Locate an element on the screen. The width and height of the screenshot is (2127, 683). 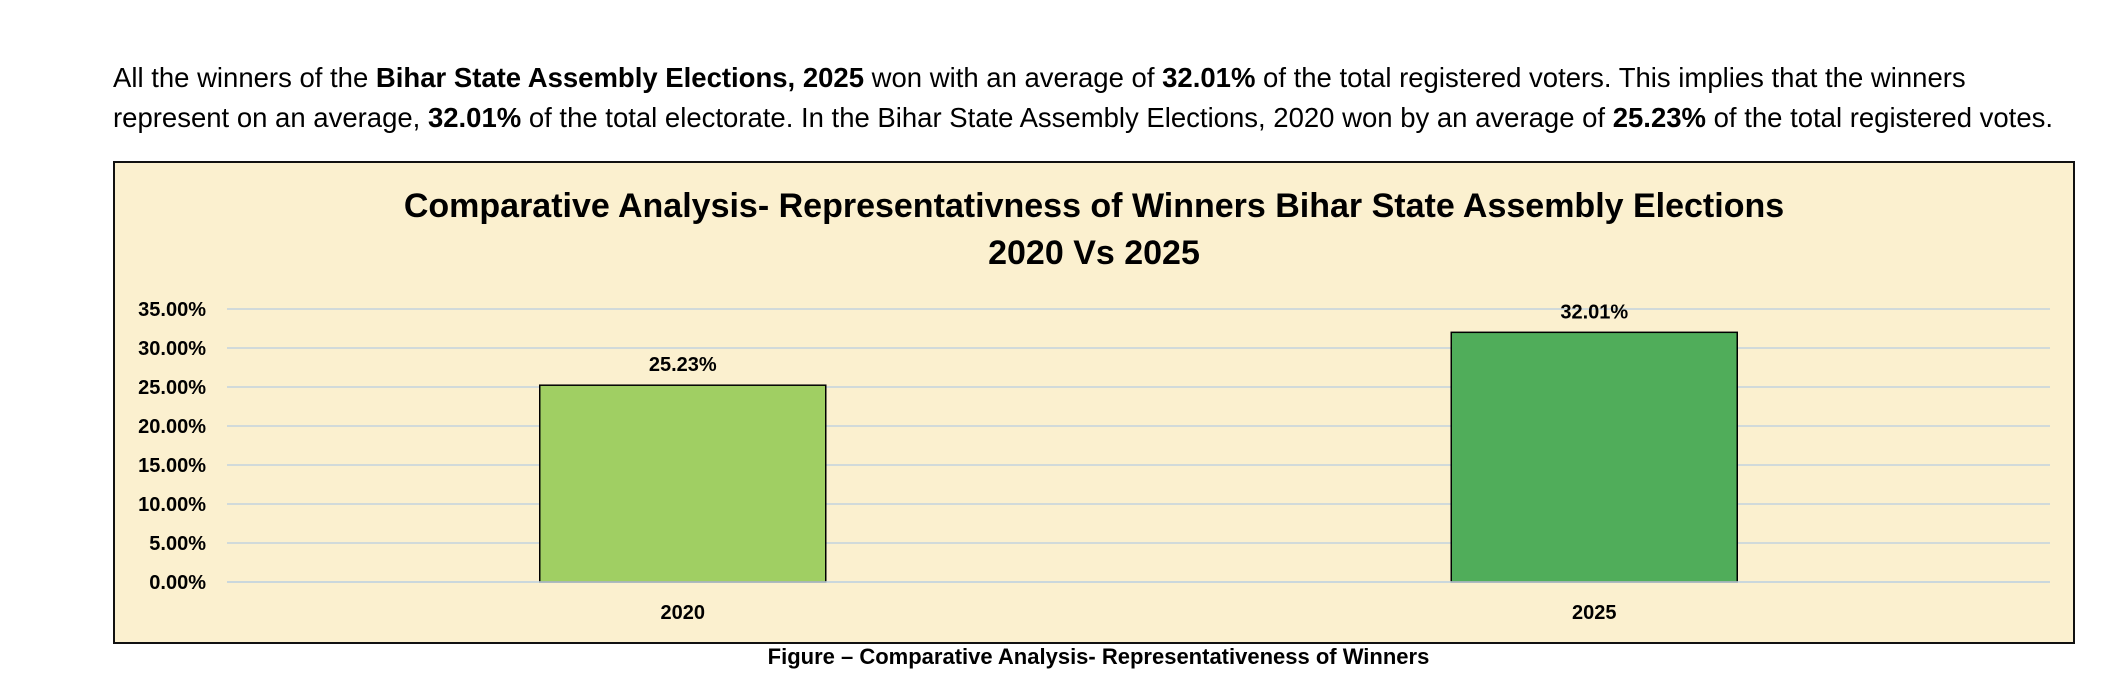
y-tick-label: 0.00% is located at coordinates (177, 583).